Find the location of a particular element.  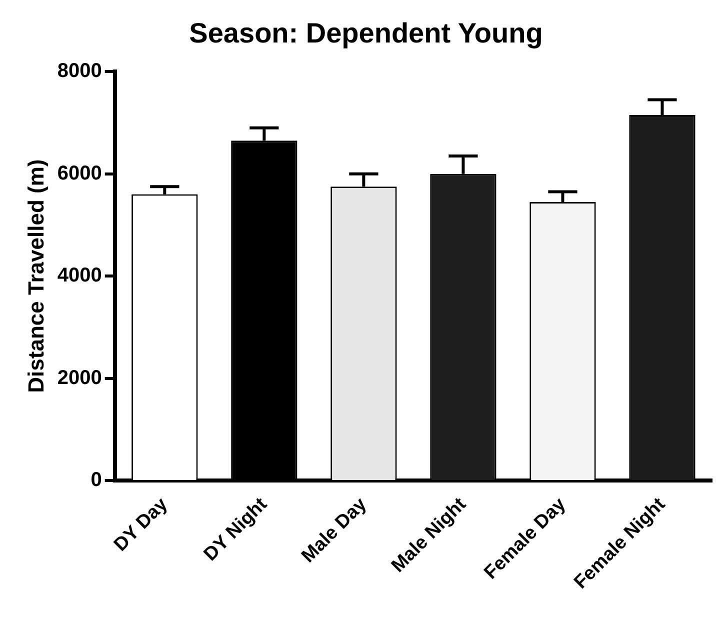

y-tick-label: 8000 is located at coordinates (79, 71).